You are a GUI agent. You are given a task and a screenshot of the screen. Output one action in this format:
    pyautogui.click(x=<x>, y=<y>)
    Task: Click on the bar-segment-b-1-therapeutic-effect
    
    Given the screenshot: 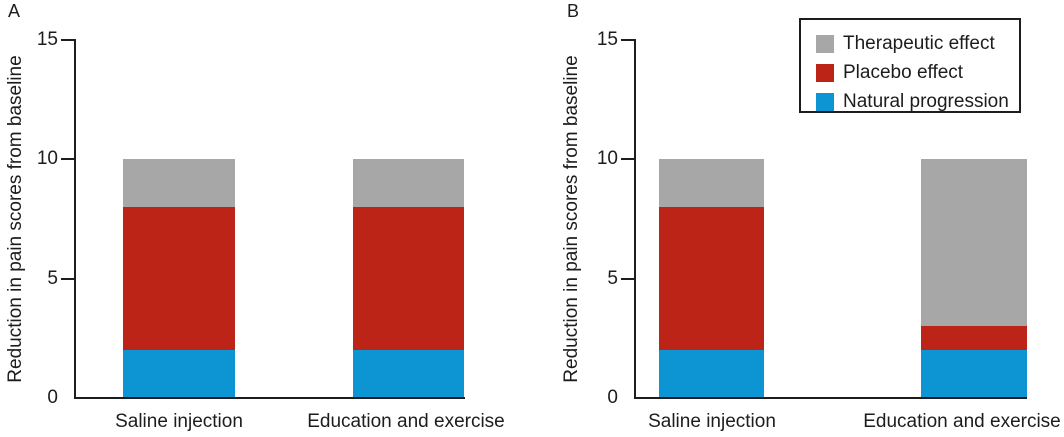 What is the action you would take?
    pyautogui.click(x=974, y=243)
    